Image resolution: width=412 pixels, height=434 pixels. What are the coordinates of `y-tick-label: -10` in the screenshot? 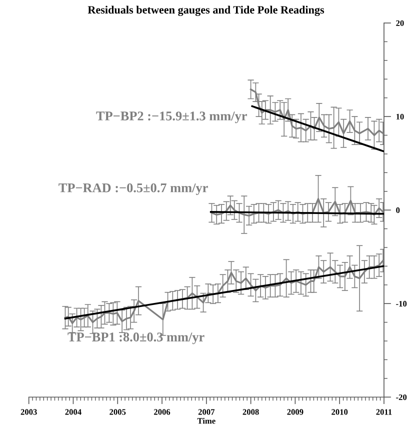 It's located at (401, 303).